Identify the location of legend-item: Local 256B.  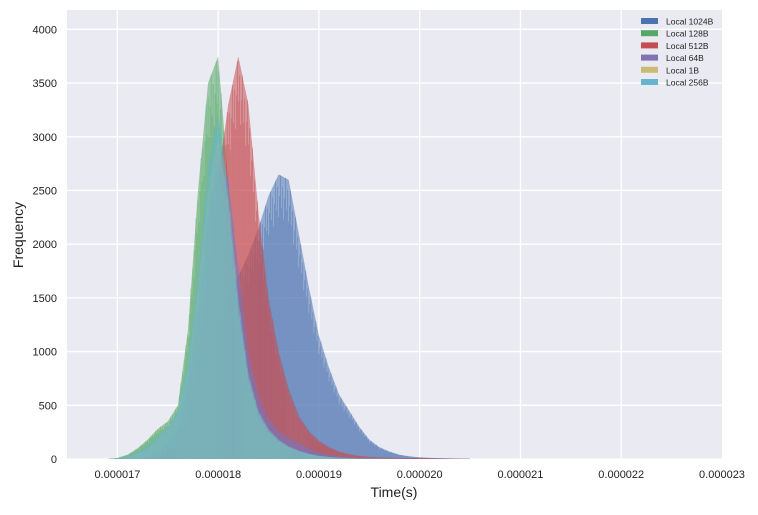
(675, 83).